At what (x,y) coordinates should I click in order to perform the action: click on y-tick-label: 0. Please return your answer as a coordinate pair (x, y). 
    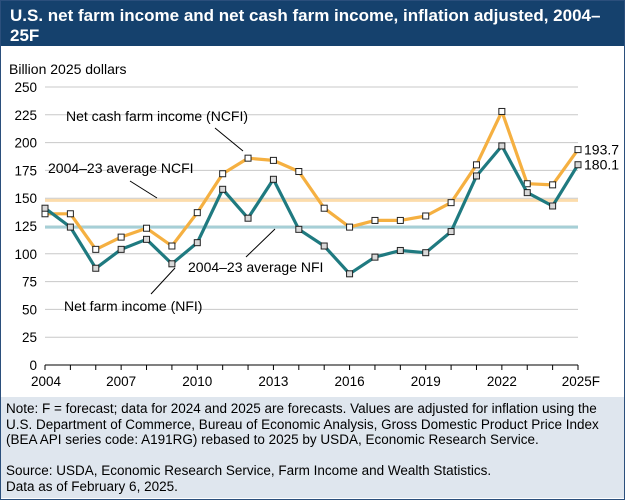
    Looking at the image, I should click on (33, 365).